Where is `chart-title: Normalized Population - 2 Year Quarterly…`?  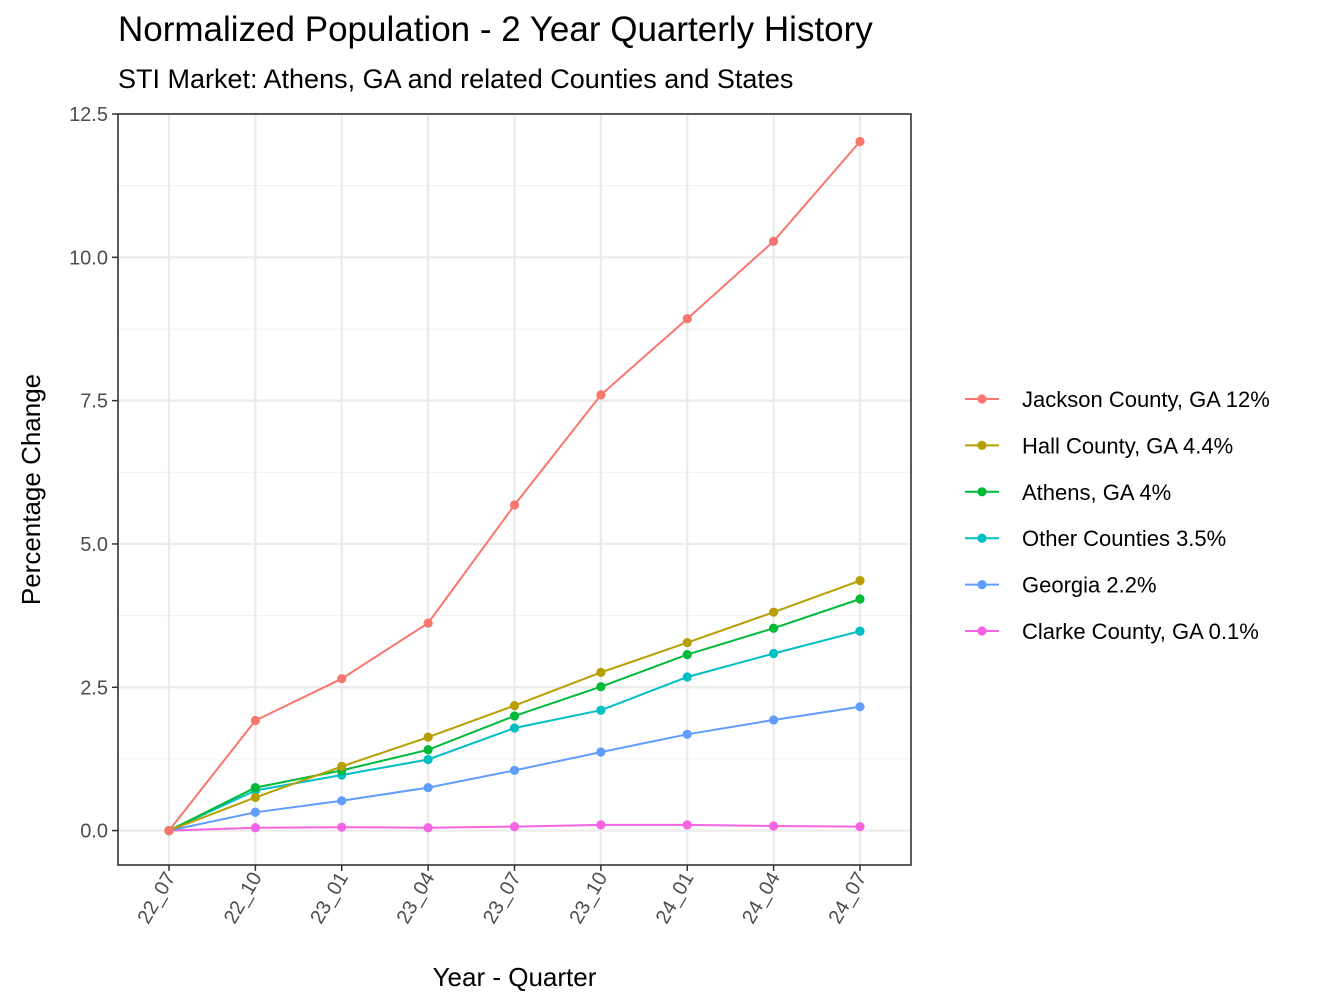 chart-title: Normalized Population - 2 Year Quarterly… is located at coordinates (495, 29).